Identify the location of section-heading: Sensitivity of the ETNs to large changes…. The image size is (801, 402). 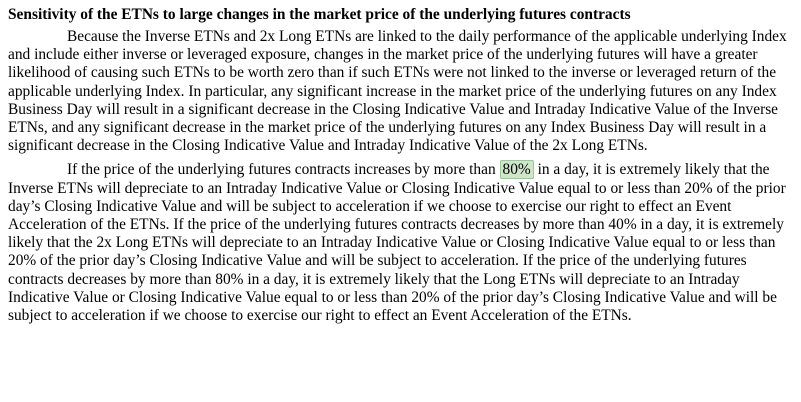
(319, 14).